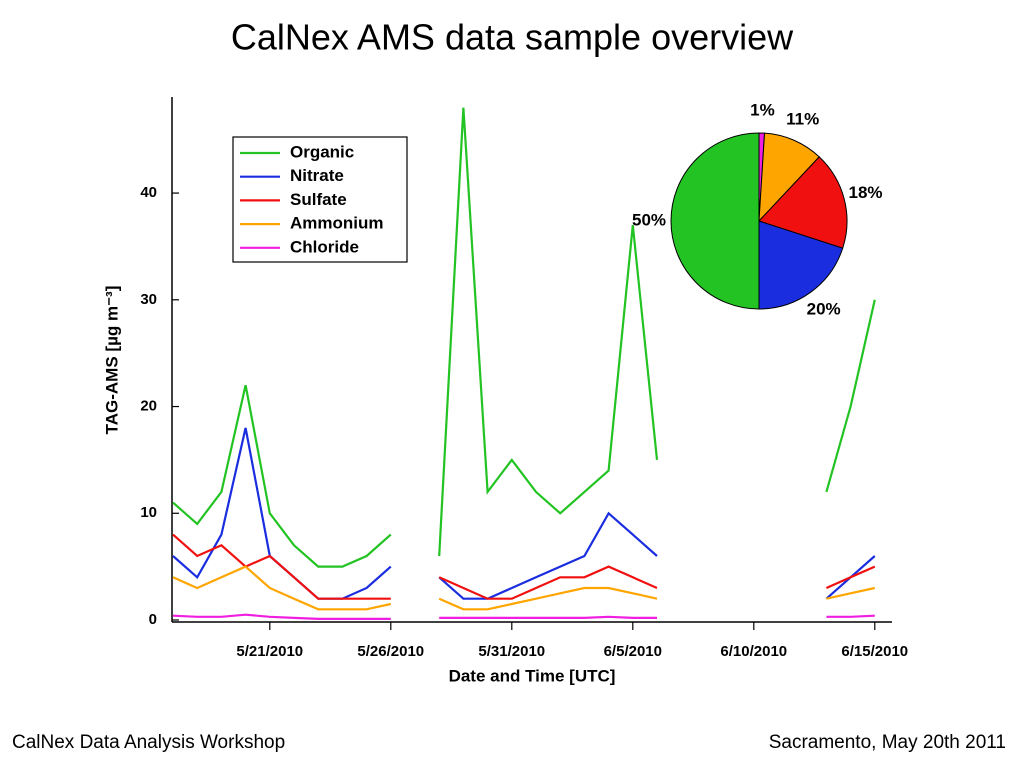 The width and height of the screenshot is (1023, 772). What do you see at coordinates (390, 651) in the screenshot?
I see `x-tick-label: 5/26/2010` at bounding box center [390, 651].